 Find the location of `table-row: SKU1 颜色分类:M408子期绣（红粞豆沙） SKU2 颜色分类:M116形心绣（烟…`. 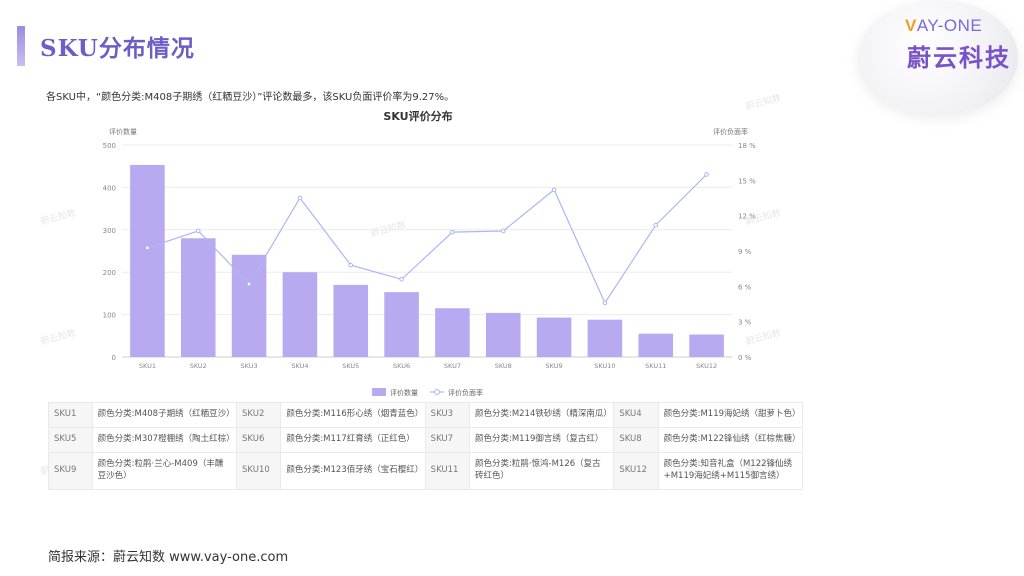

table-row: SKU1 颜色分类:M408子期绣（红粞豆沙） SKU2 颜色分类:M116形心绣（烟… is located at coordinates (426, 415).